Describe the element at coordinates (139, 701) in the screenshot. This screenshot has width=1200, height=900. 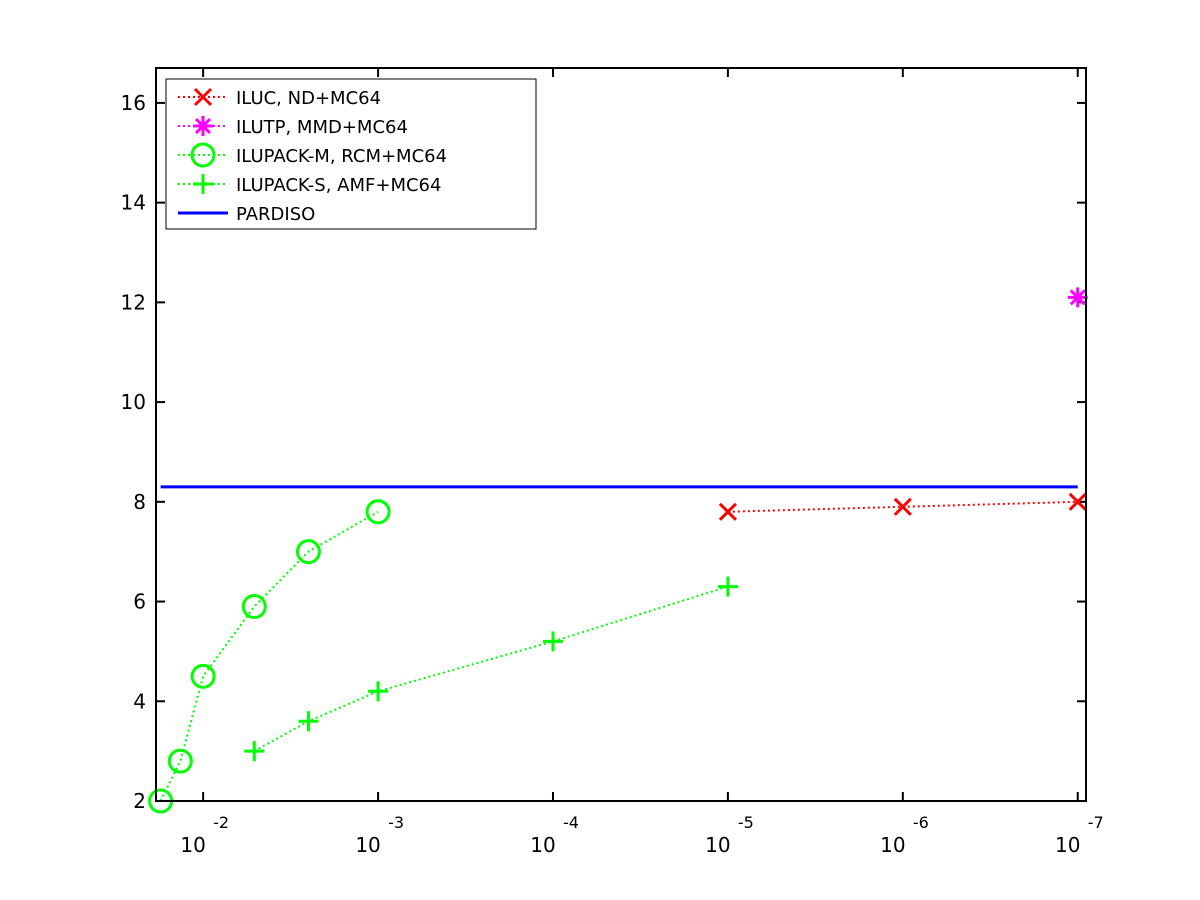
I see `y-tick-label: 4` at that location.